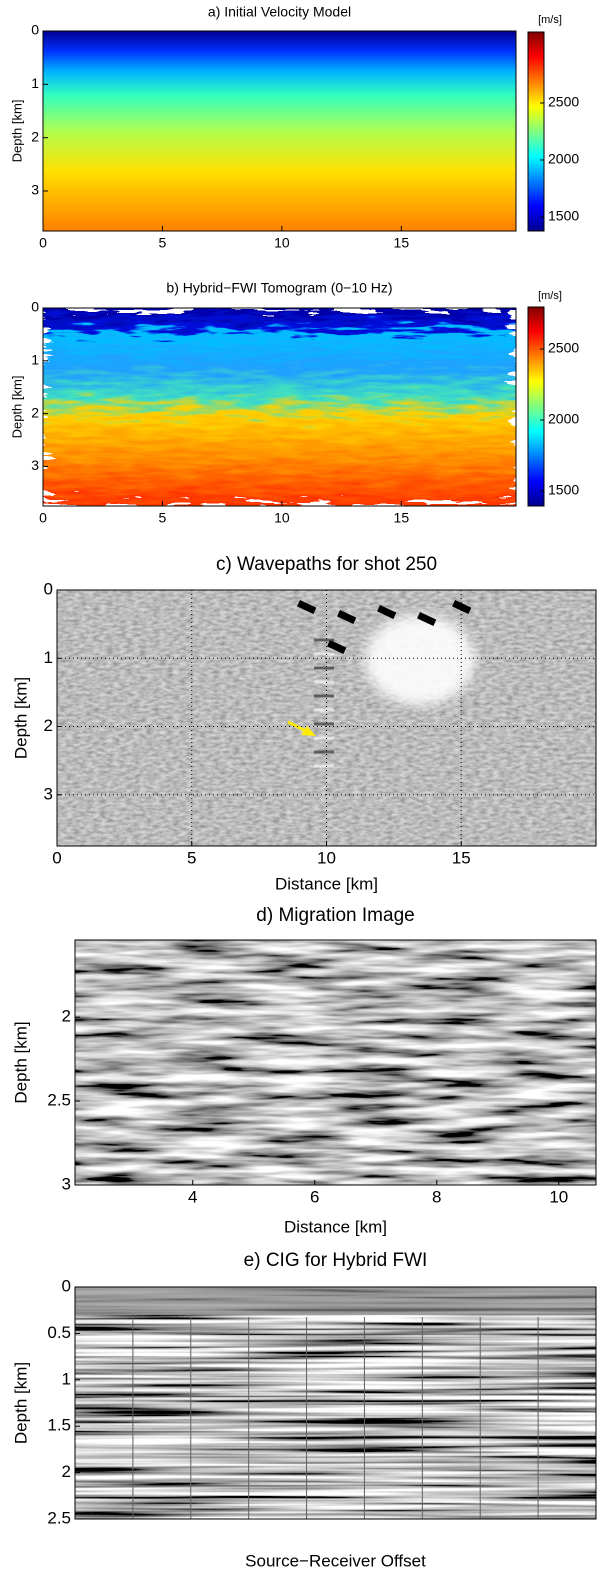 The height and width of the screenshot is (1575, 609). I want to click on x-tick-label: 6, so click(314, 1196).